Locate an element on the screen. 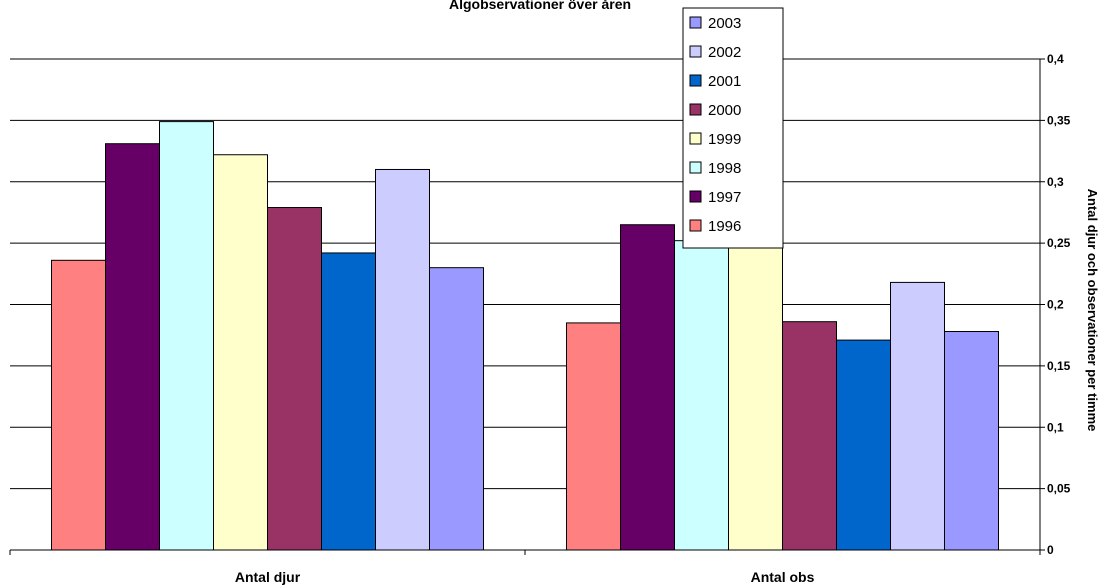 The image size is (1099, 588). legend-label: 1999 is located at coordinates (724, 139).